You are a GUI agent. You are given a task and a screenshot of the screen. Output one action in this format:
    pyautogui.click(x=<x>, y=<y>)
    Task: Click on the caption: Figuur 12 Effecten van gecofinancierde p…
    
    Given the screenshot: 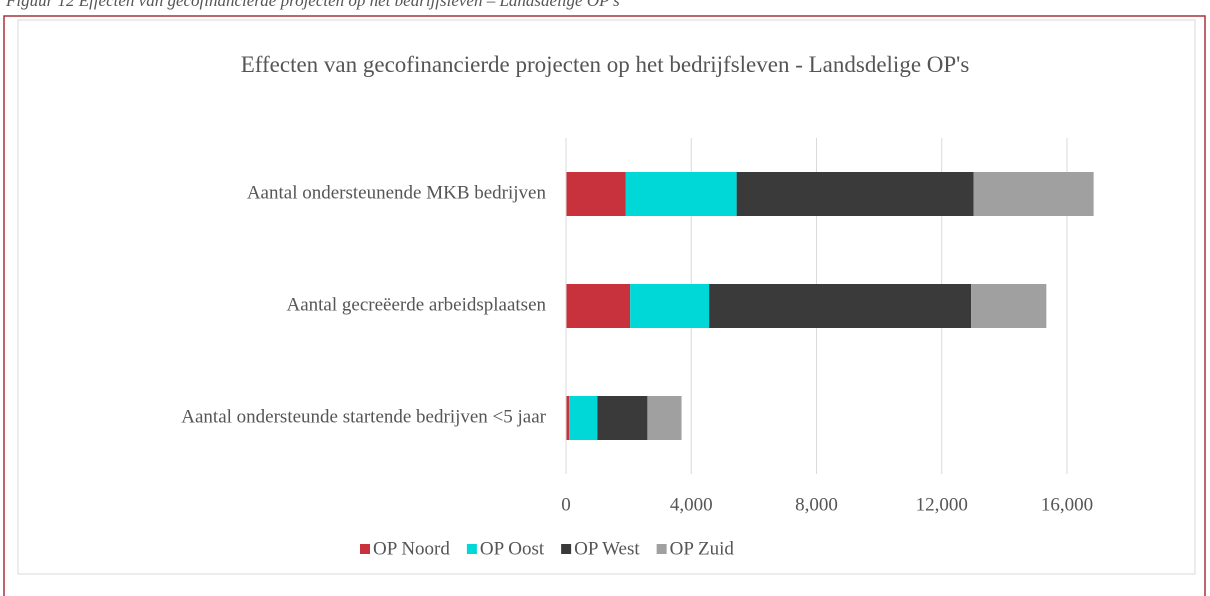 What is the action you would take?
    pyautogui.click(x=313, y=5)
    